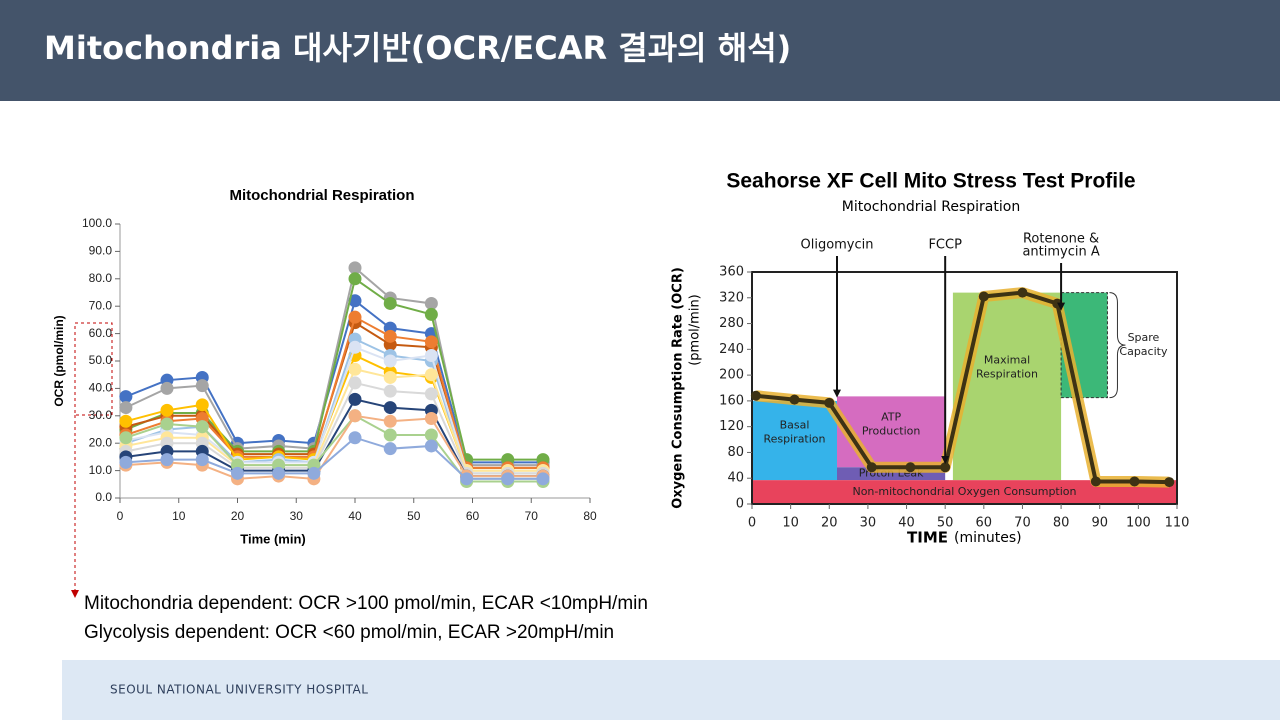  I want to click on y-tick-label: 70.0, so click(101, 305).